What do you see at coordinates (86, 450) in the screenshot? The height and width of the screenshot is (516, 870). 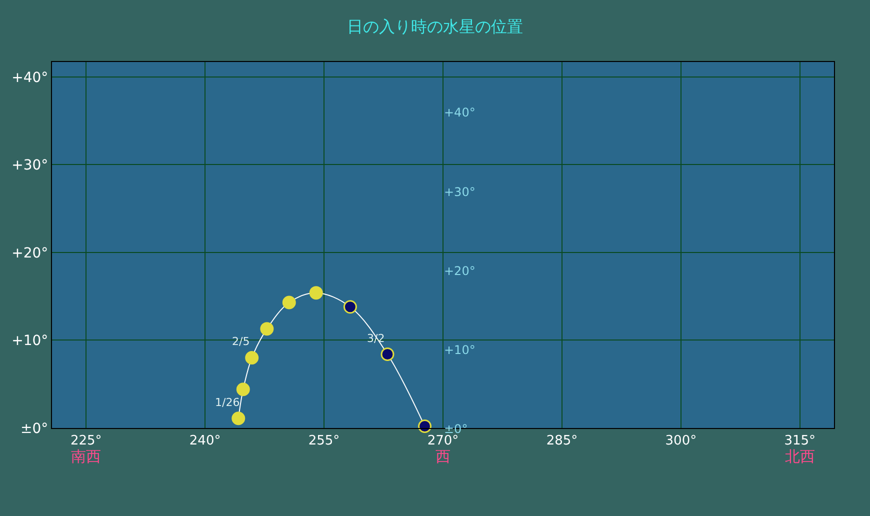 I see `x-tick-label: 225° 南西` at bounding box center [86, 450].